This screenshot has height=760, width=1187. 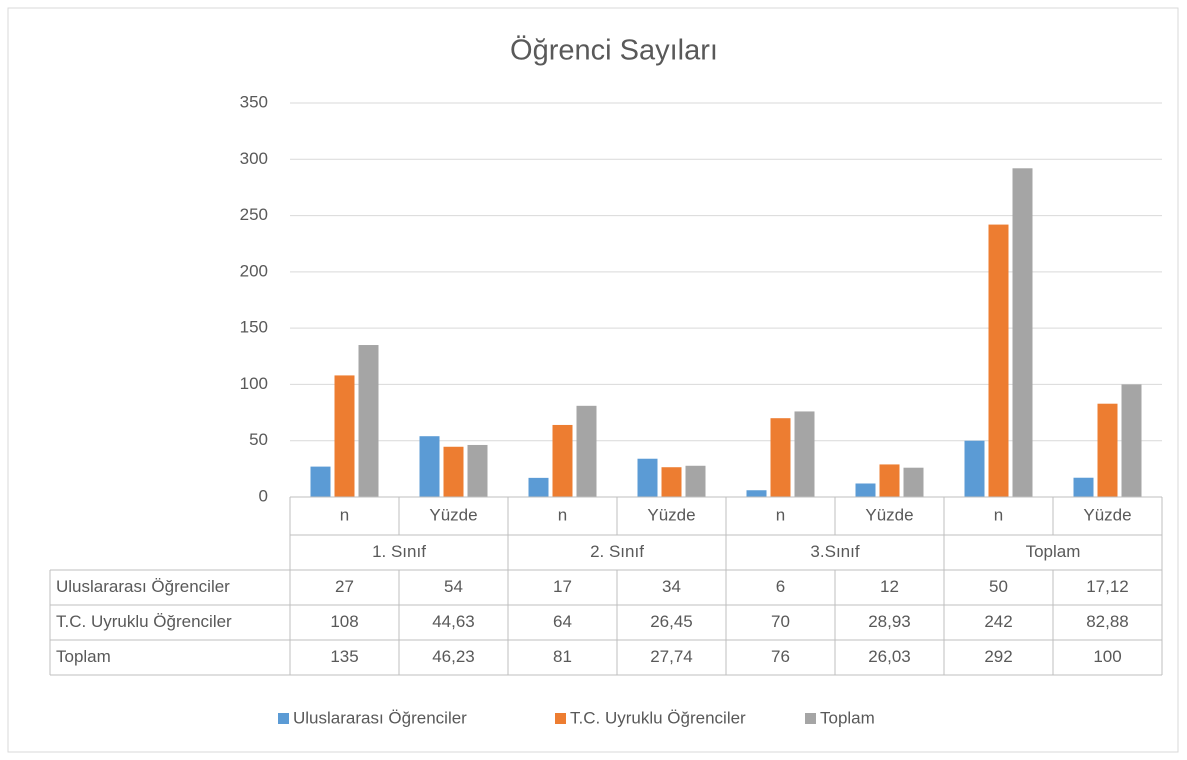 I want to click on table-cell: 292, so click(x=998, y=656).